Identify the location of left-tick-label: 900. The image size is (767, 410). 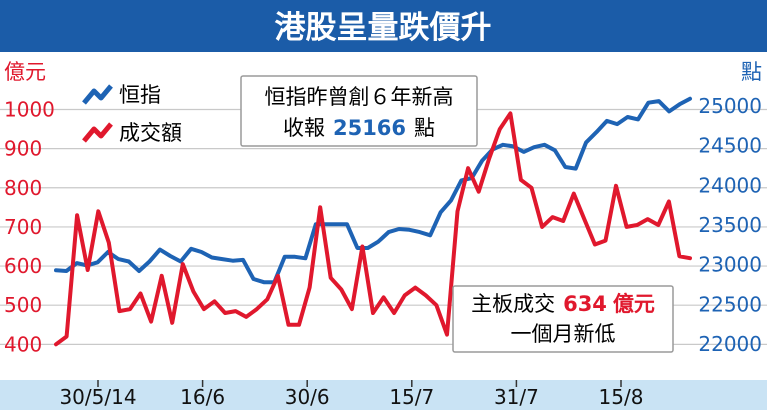
(23, 149).